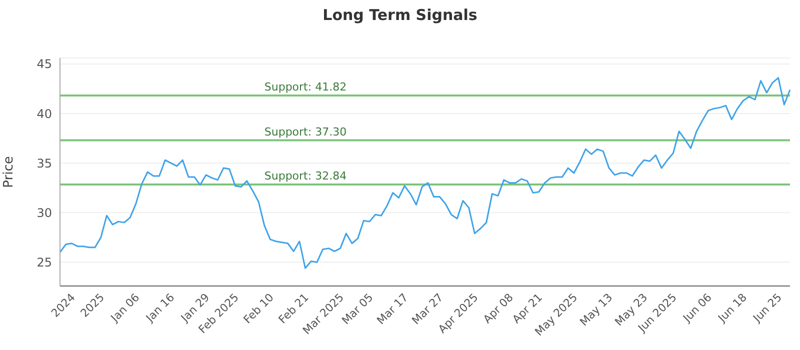  Describe the element at coordinates (400, 15) in the screenshot. I see `chart-title: Long Term Signals` at that location.